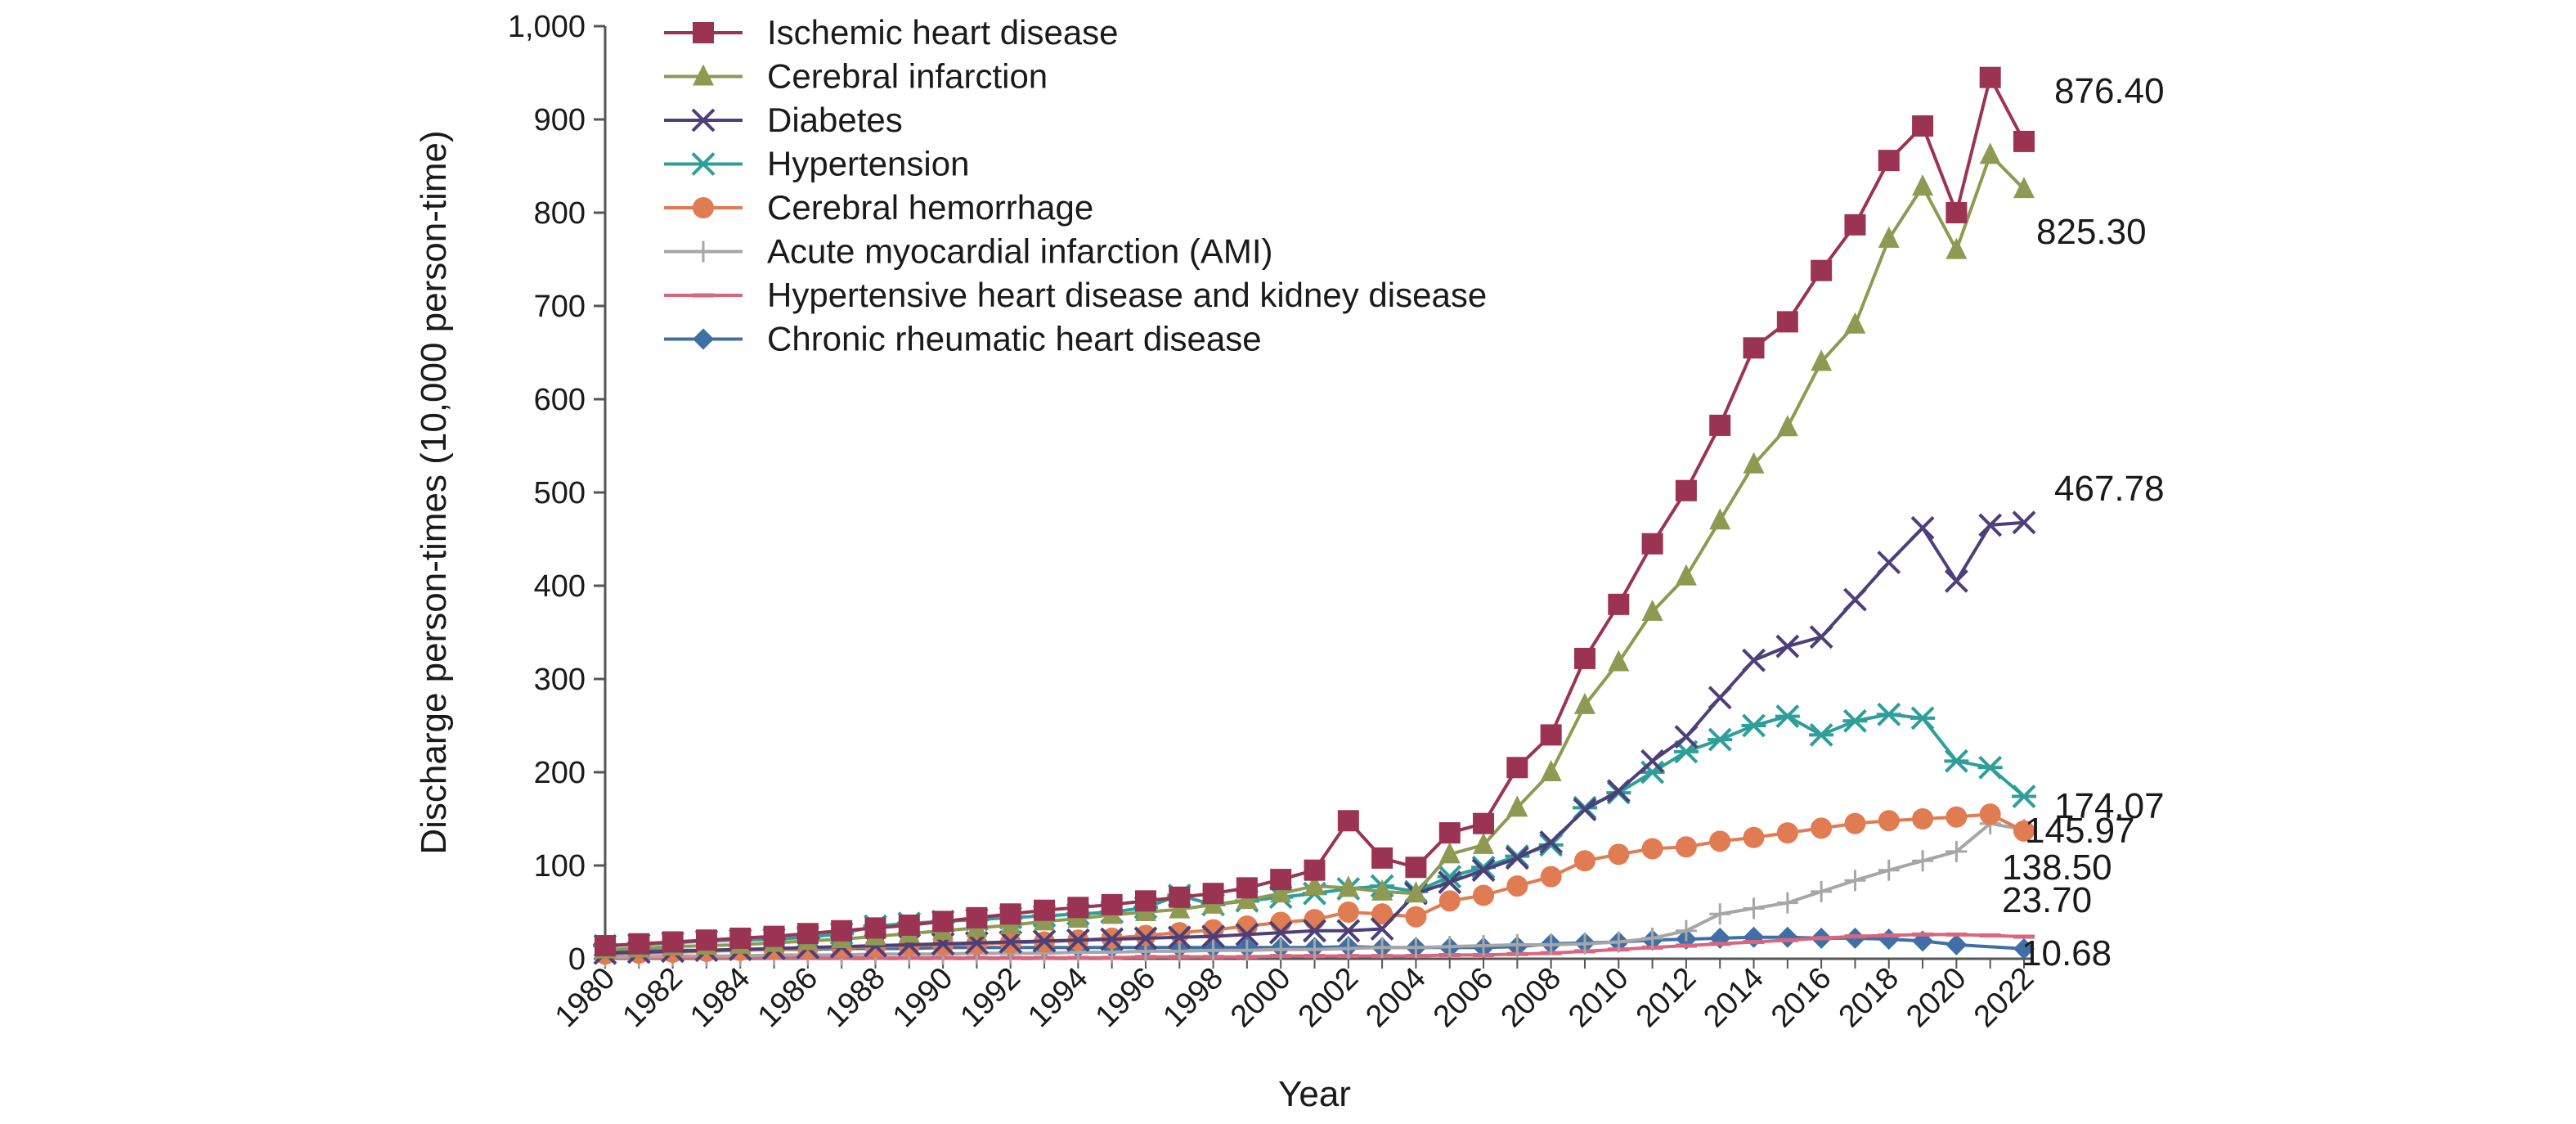 The height and width of the screenshot is (1124, 2576). Describe the element at coordinates (557, 493) in the screenshot. I see `y-axis: 0 100 200 300 400 500 600 700 800 900 1,000` at that location.